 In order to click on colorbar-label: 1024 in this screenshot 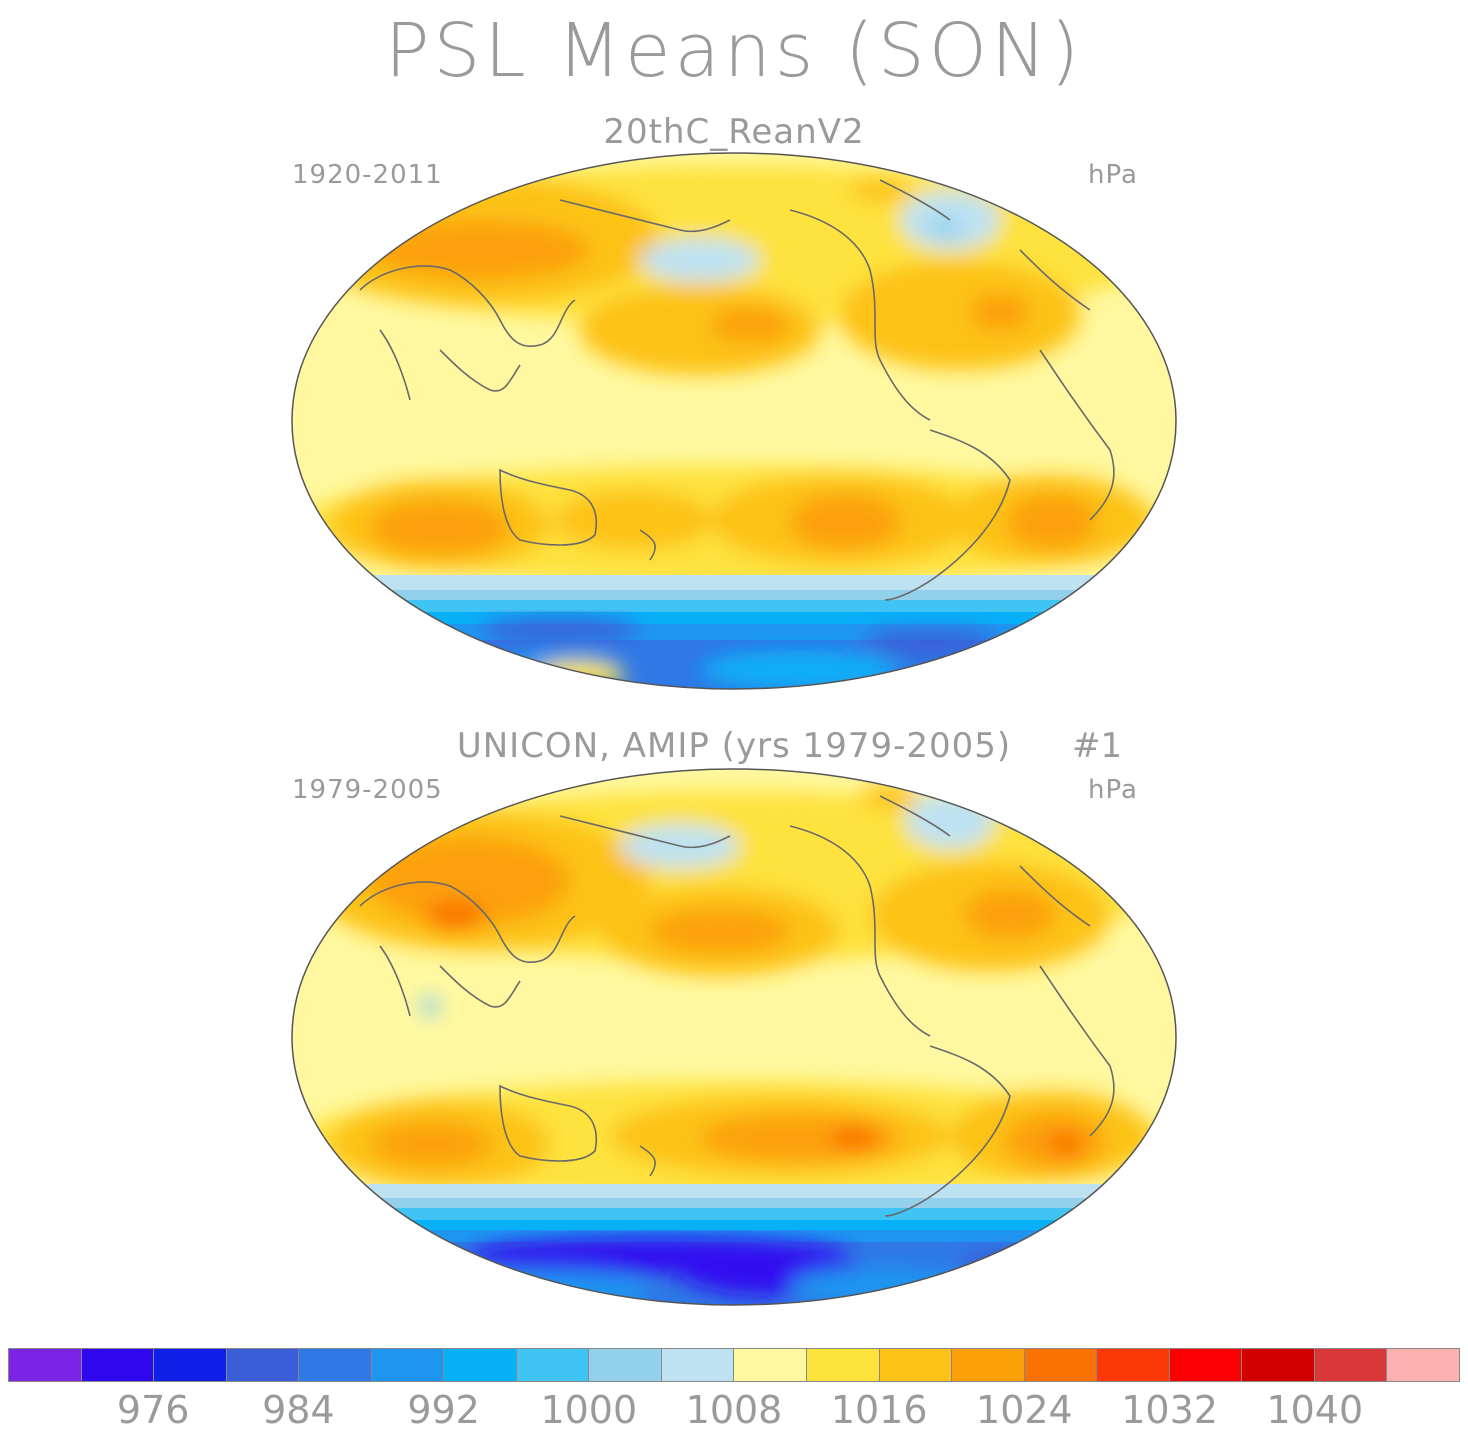, I will do `click(1024, 1410)`.